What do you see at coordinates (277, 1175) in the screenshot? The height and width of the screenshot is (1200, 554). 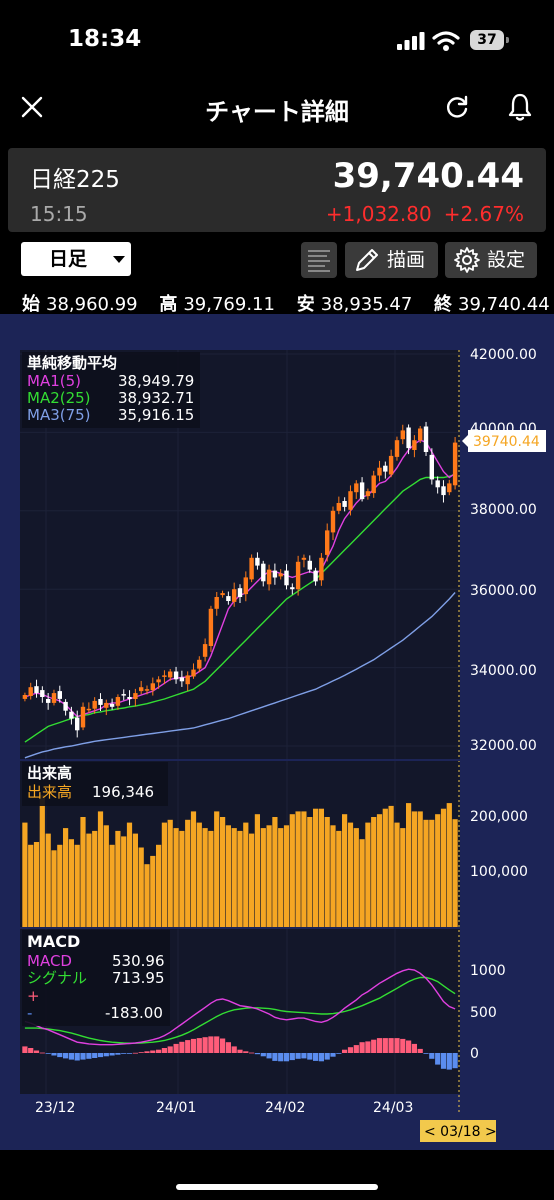 I see `bottom-safe-area` at bounding box center [277, 1175].